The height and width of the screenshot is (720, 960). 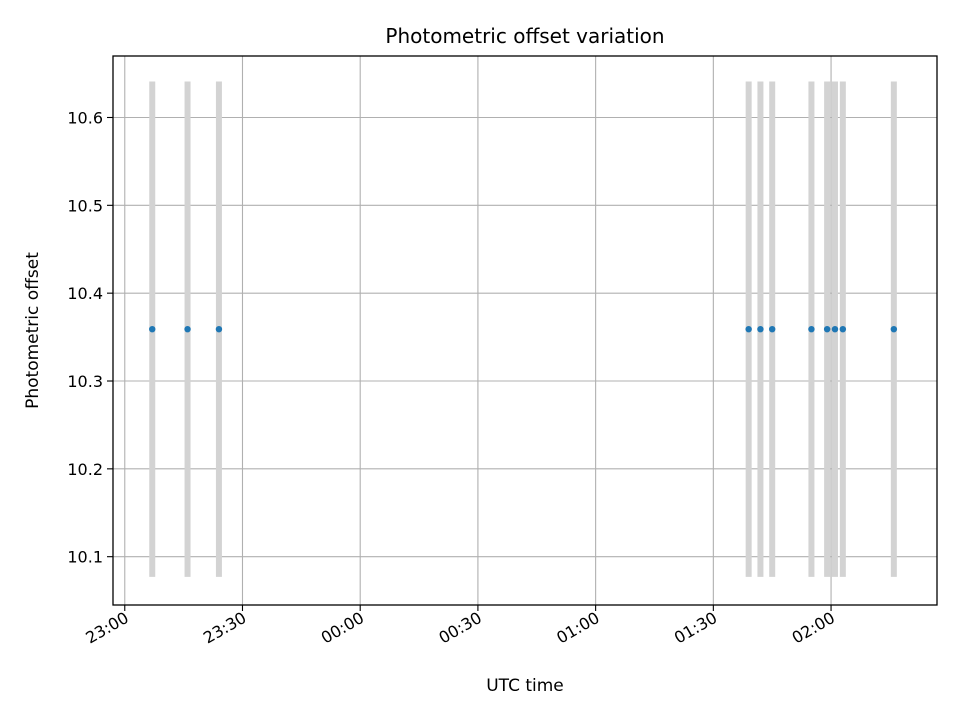 What do you see at coordinates (85, 381) in the screenshot?
I see `y-tick-label: 10.3` at bounding box center [85, 381].